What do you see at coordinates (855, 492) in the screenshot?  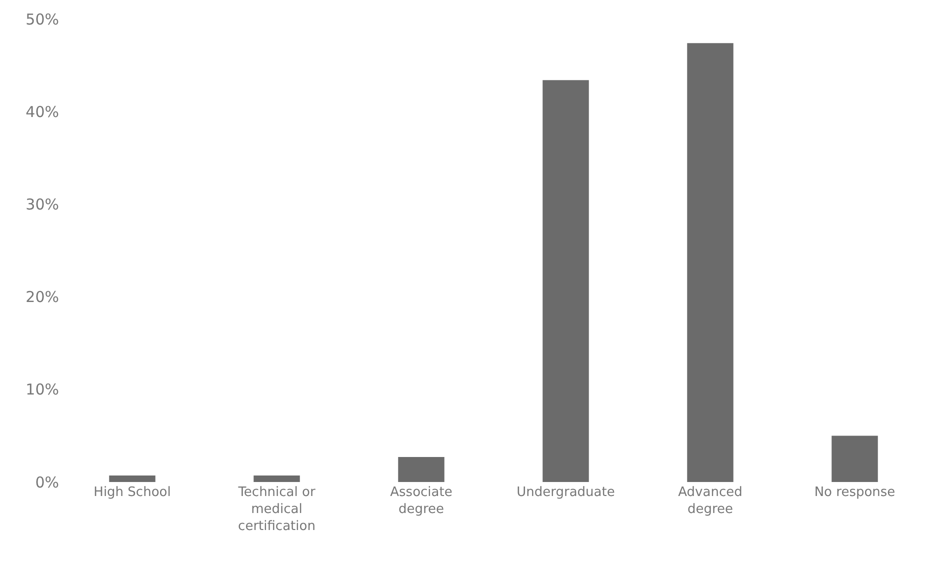 I see `x-tick-label: No response` at bounding box center [855, 492].